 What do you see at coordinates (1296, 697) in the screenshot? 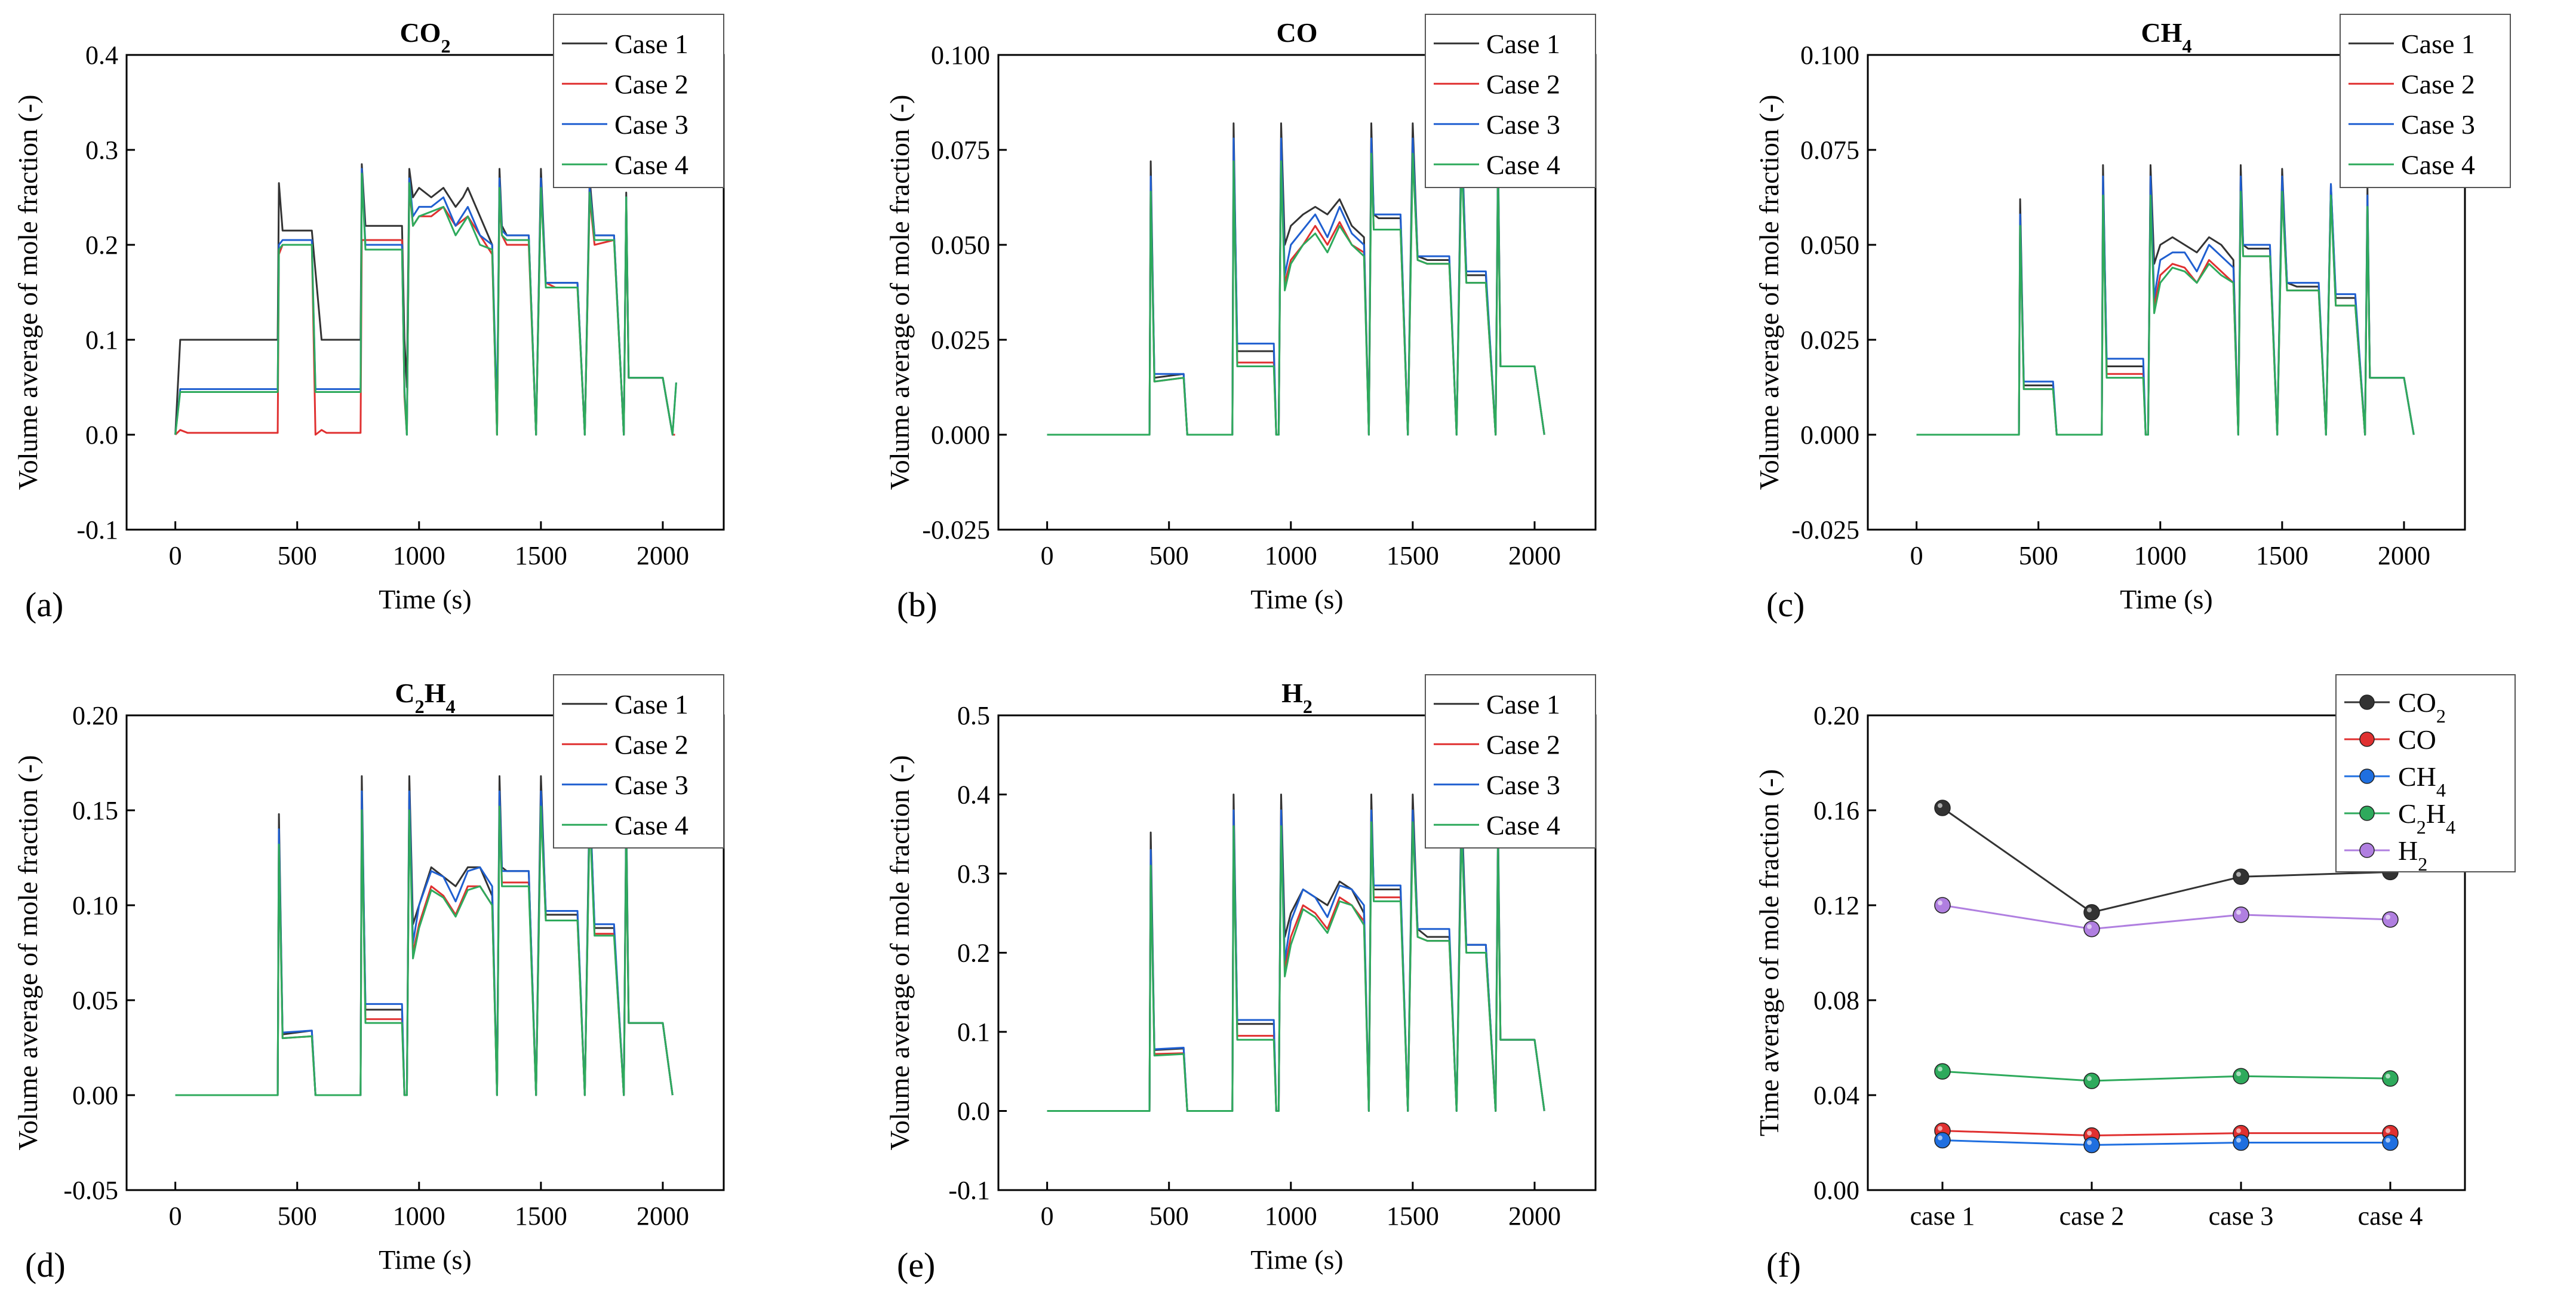
I see `chart-title: H2` at bounding box center [1296, 697].